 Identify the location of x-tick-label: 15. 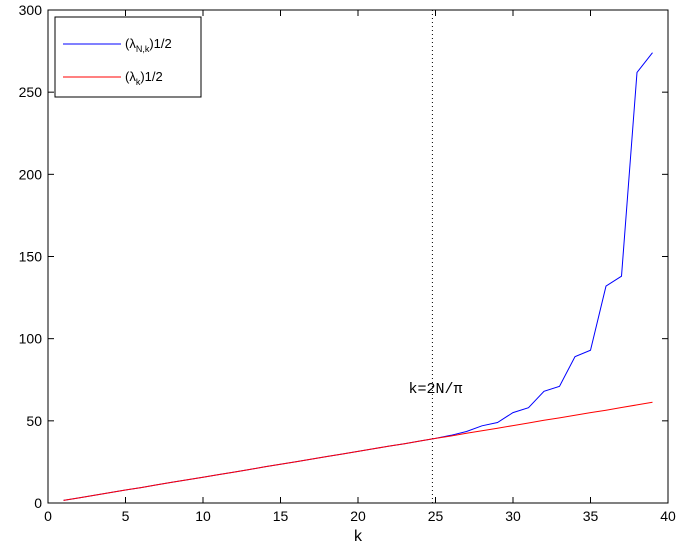
(281, 516).